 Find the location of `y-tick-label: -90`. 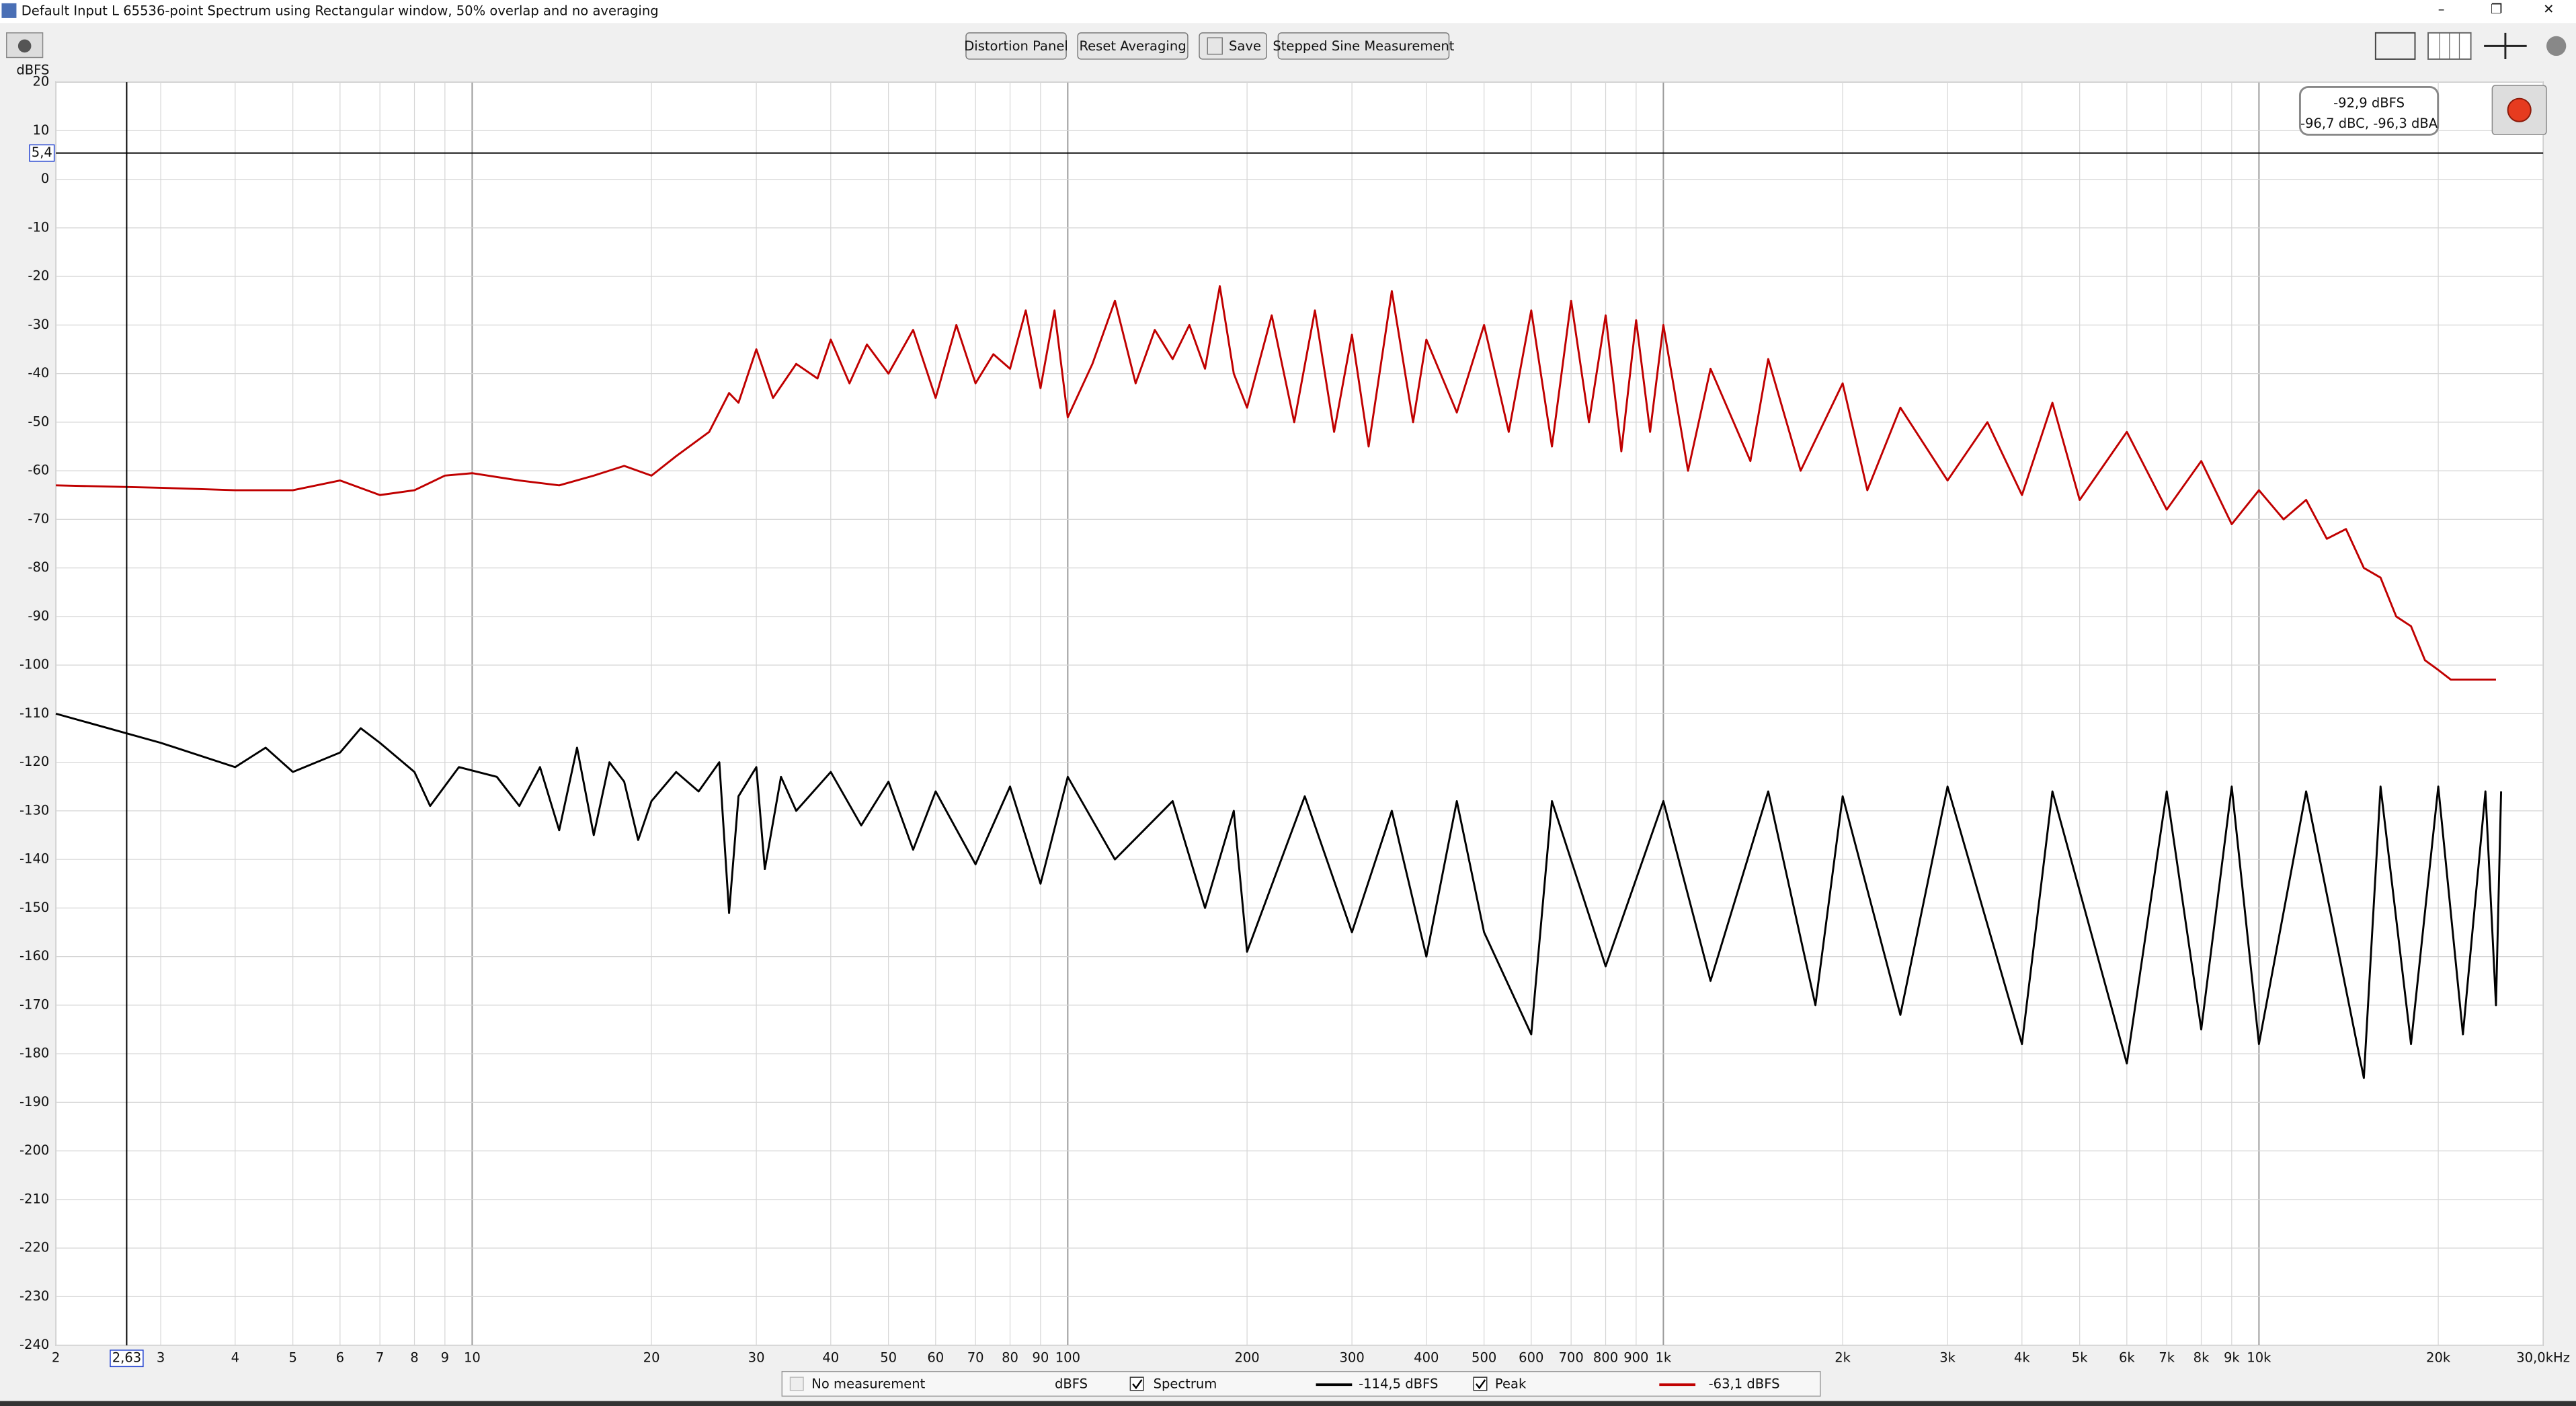

y-tick-label: -90 is located at coordinates (38, 615).